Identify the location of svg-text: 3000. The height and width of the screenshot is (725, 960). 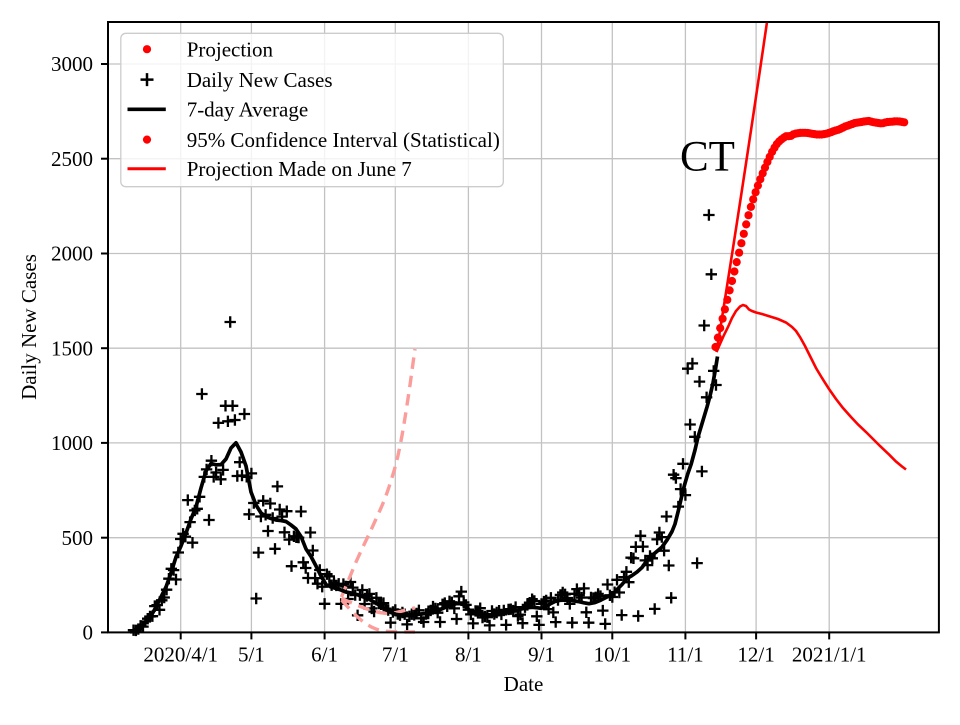
(72, 64).